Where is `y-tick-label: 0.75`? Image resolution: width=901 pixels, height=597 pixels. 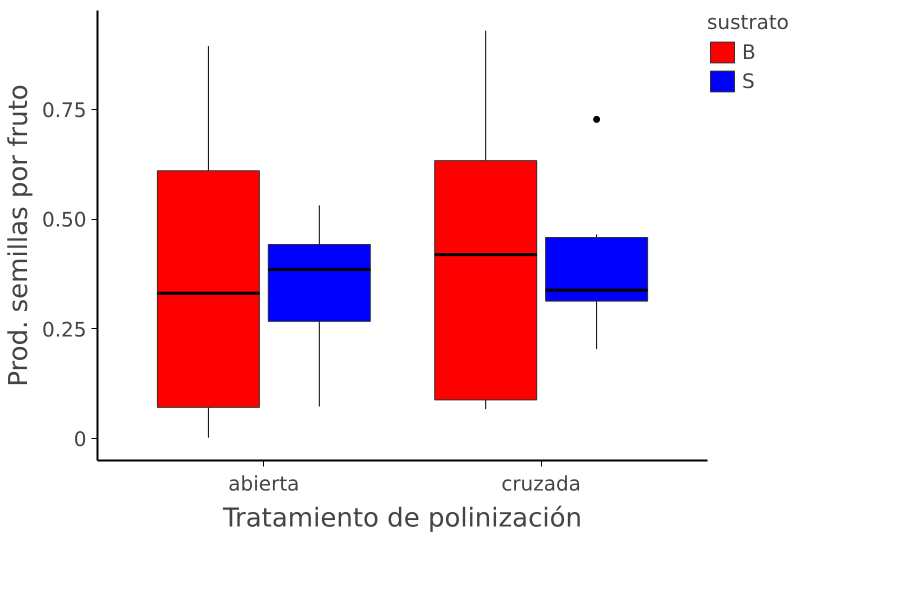 y-tick-label: 0.75 is located at coordinates (64, 110).